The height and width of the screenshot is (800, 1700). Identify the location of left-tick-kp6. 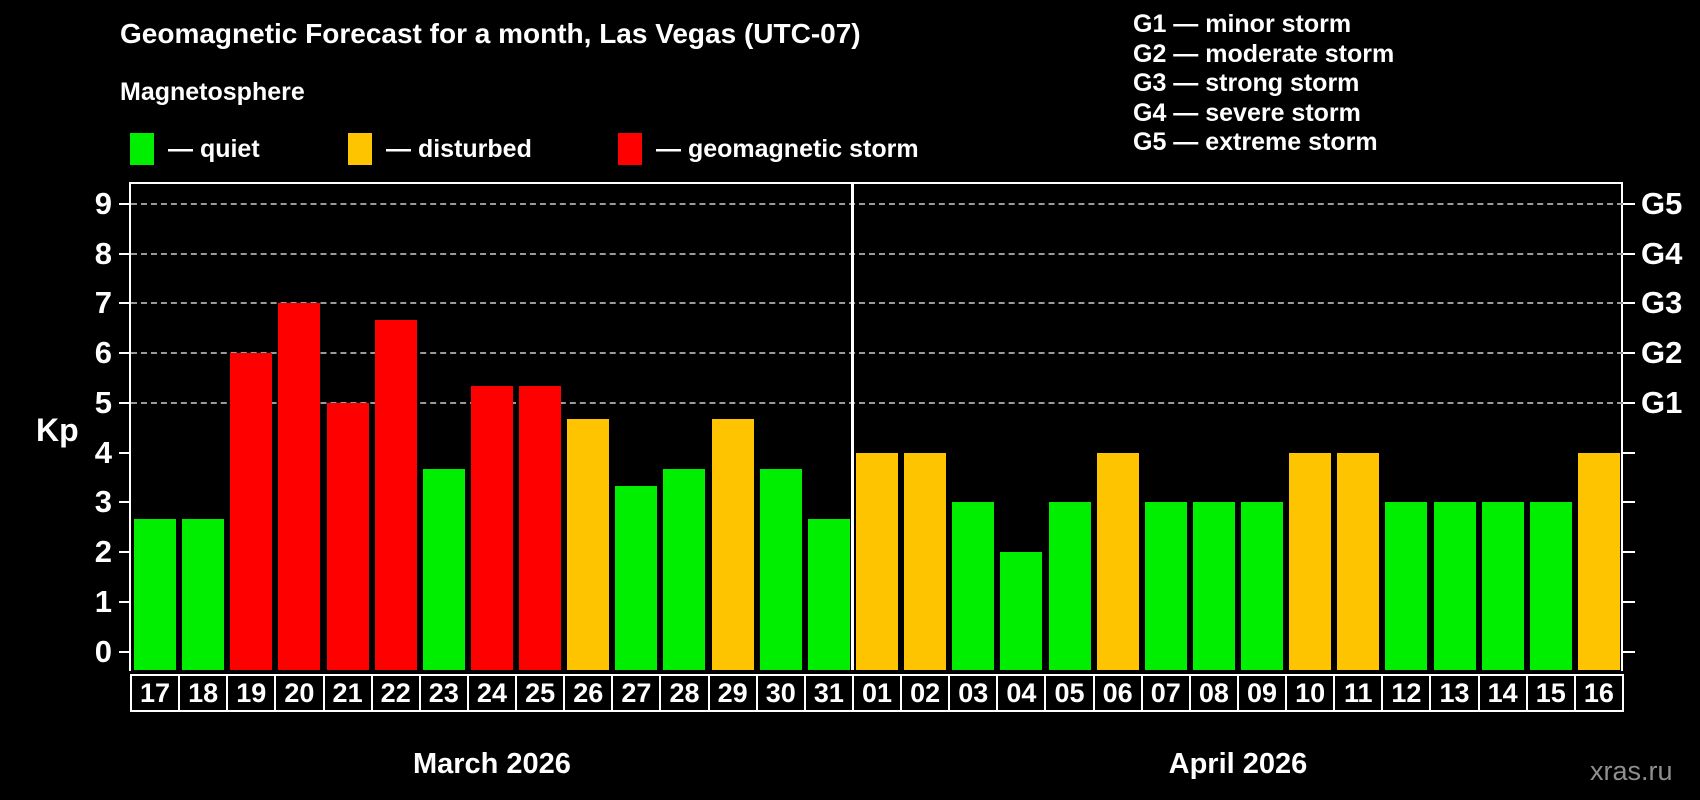
(125, 353).